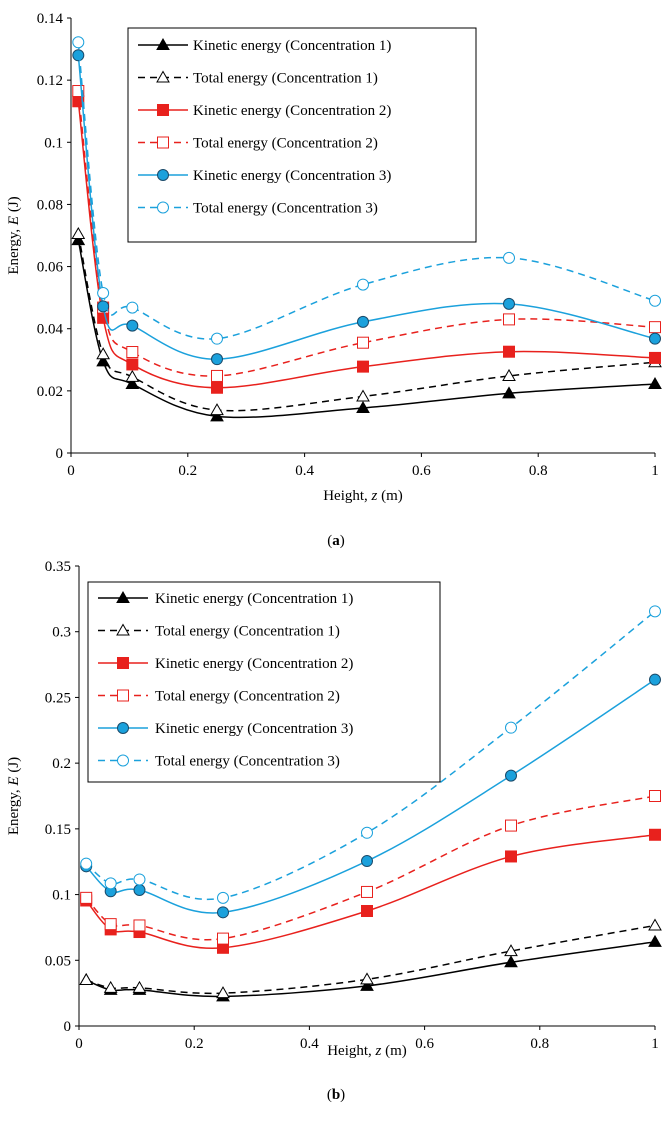 The width and height of the screenshot is (672, 1133). Describe the element at coordinates (79, 1044) in the screenshot. I see `x-tick-label: 0` at that location.